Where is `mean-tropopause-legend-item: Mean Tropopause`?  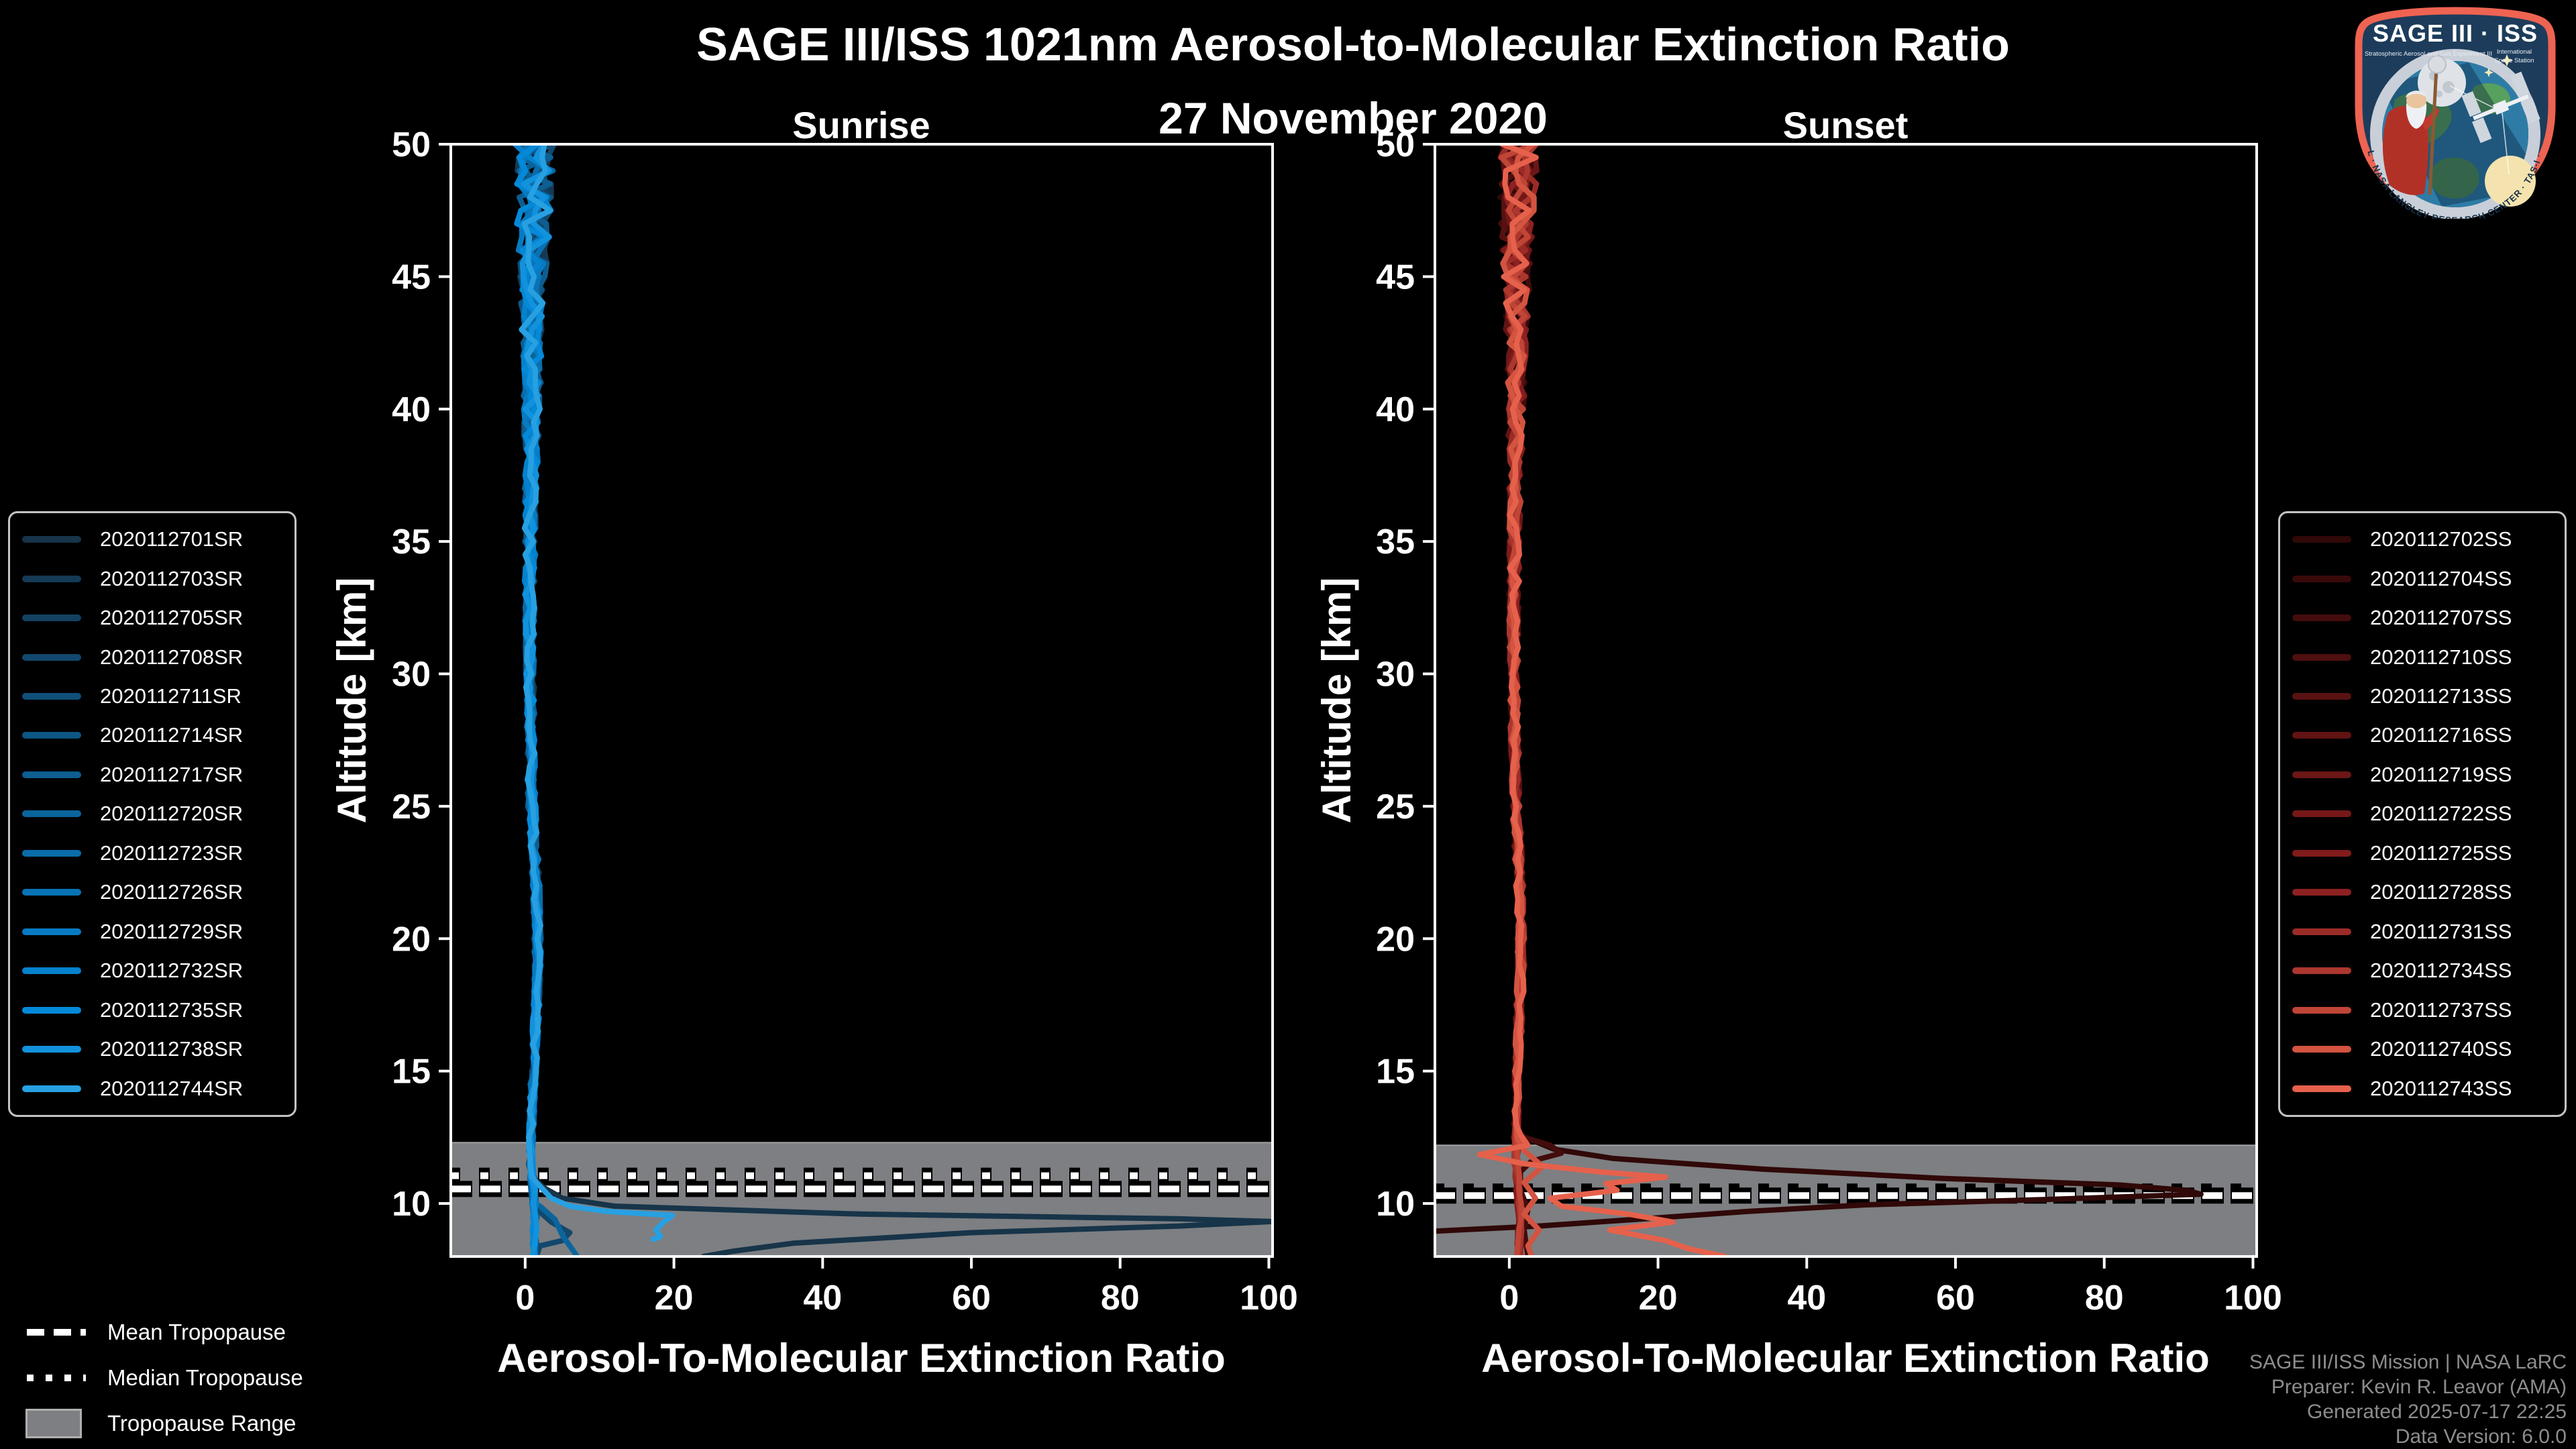 mean-tropopause-legend-item: Mean Tropopause is located at coordinates (164, 1332).